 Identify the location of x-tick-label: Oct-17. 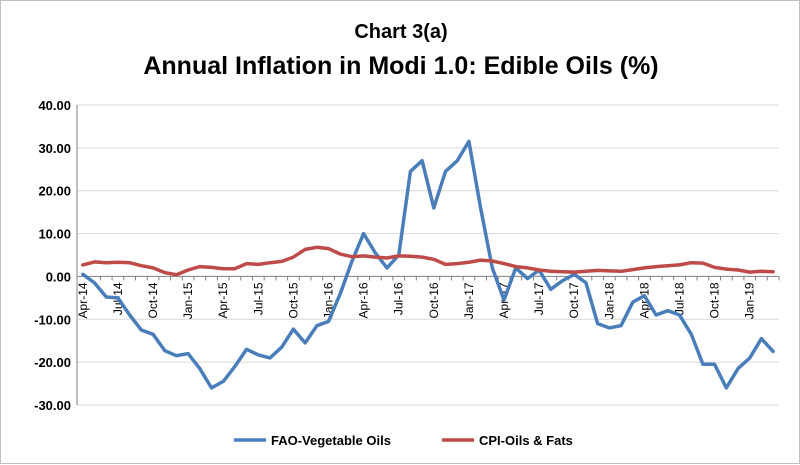
(574, 300).